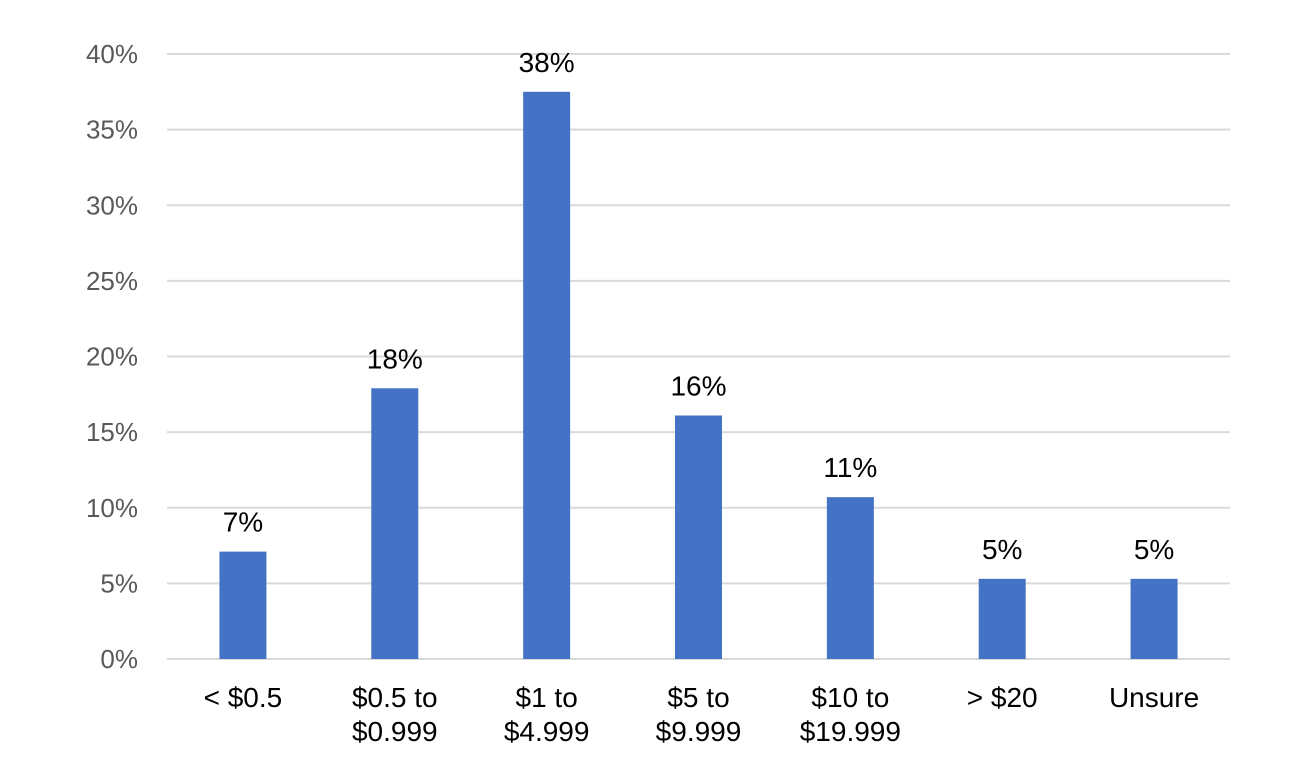 The image size is (1300, 775). What do you see at coordinates (699, 731) in the screenshot?
I see `x-tick-label-line: $9.999` at bounding box center [699, 731].